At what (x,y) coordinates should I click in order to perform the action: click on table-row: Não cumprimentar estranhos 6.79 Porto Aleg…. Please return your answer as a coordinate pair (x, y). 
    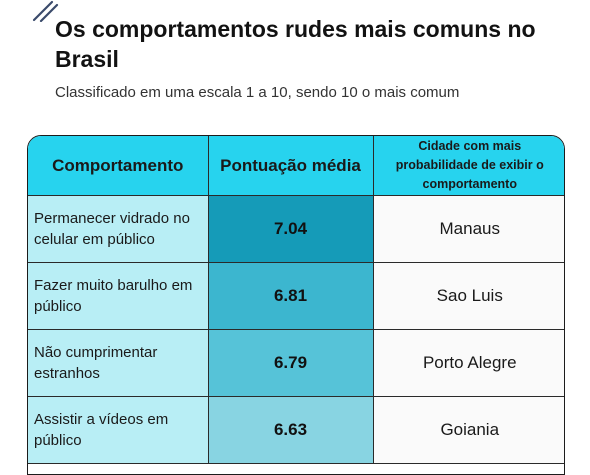
    Looking at the image, I should click on (296, 363).